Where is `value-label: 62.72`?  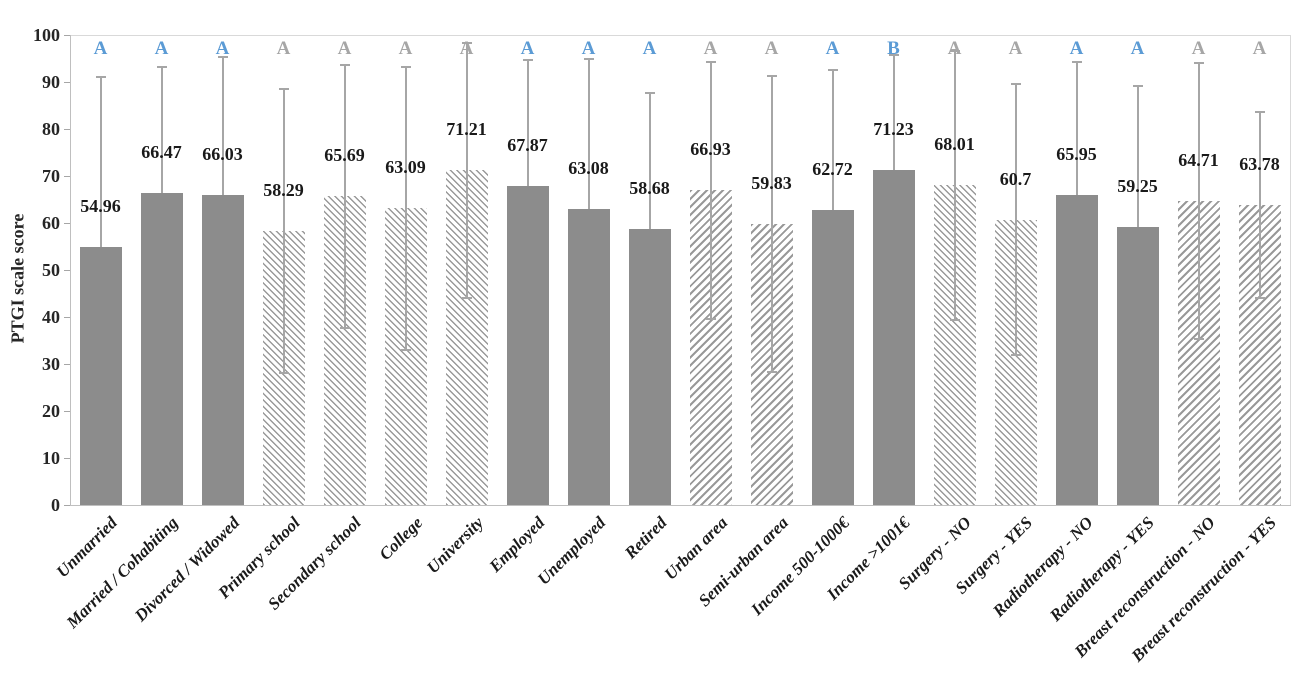 value-label: 62.72 is located at coordinates (832, 169).